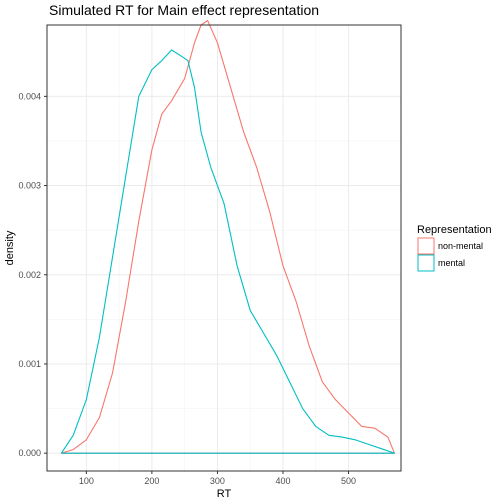  What do you see at coordinates (451, 263) in the screenshot?
I see `legend-label-mental: mental` at bounding box center [451, 263].